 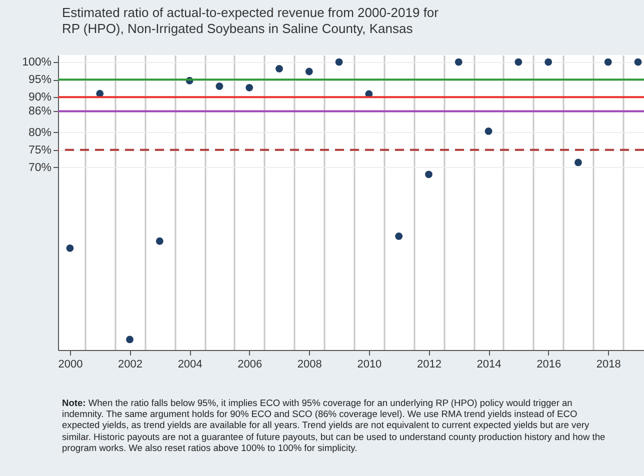 I want to click on x-tick-label: 2008, so click(x=309, y=364).